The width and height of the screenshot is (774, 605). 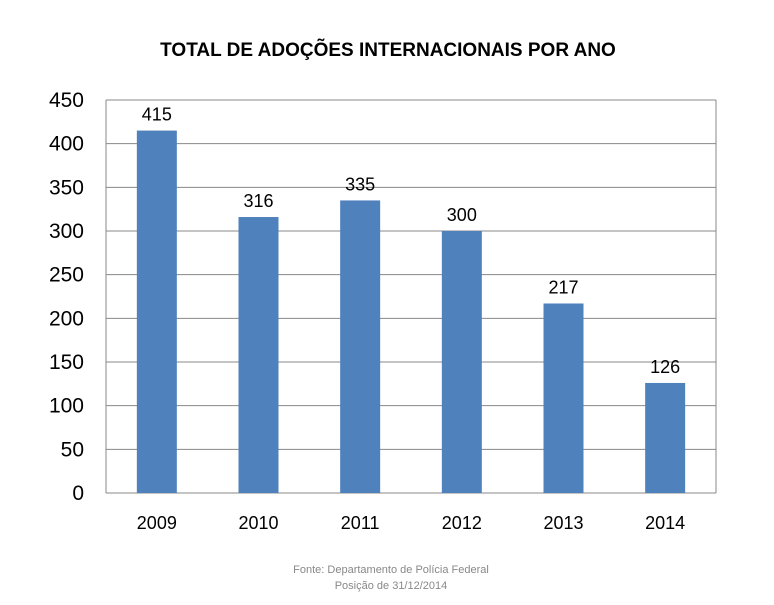 I want to click on y-tick-label: 150, so click(x=66, y=362).